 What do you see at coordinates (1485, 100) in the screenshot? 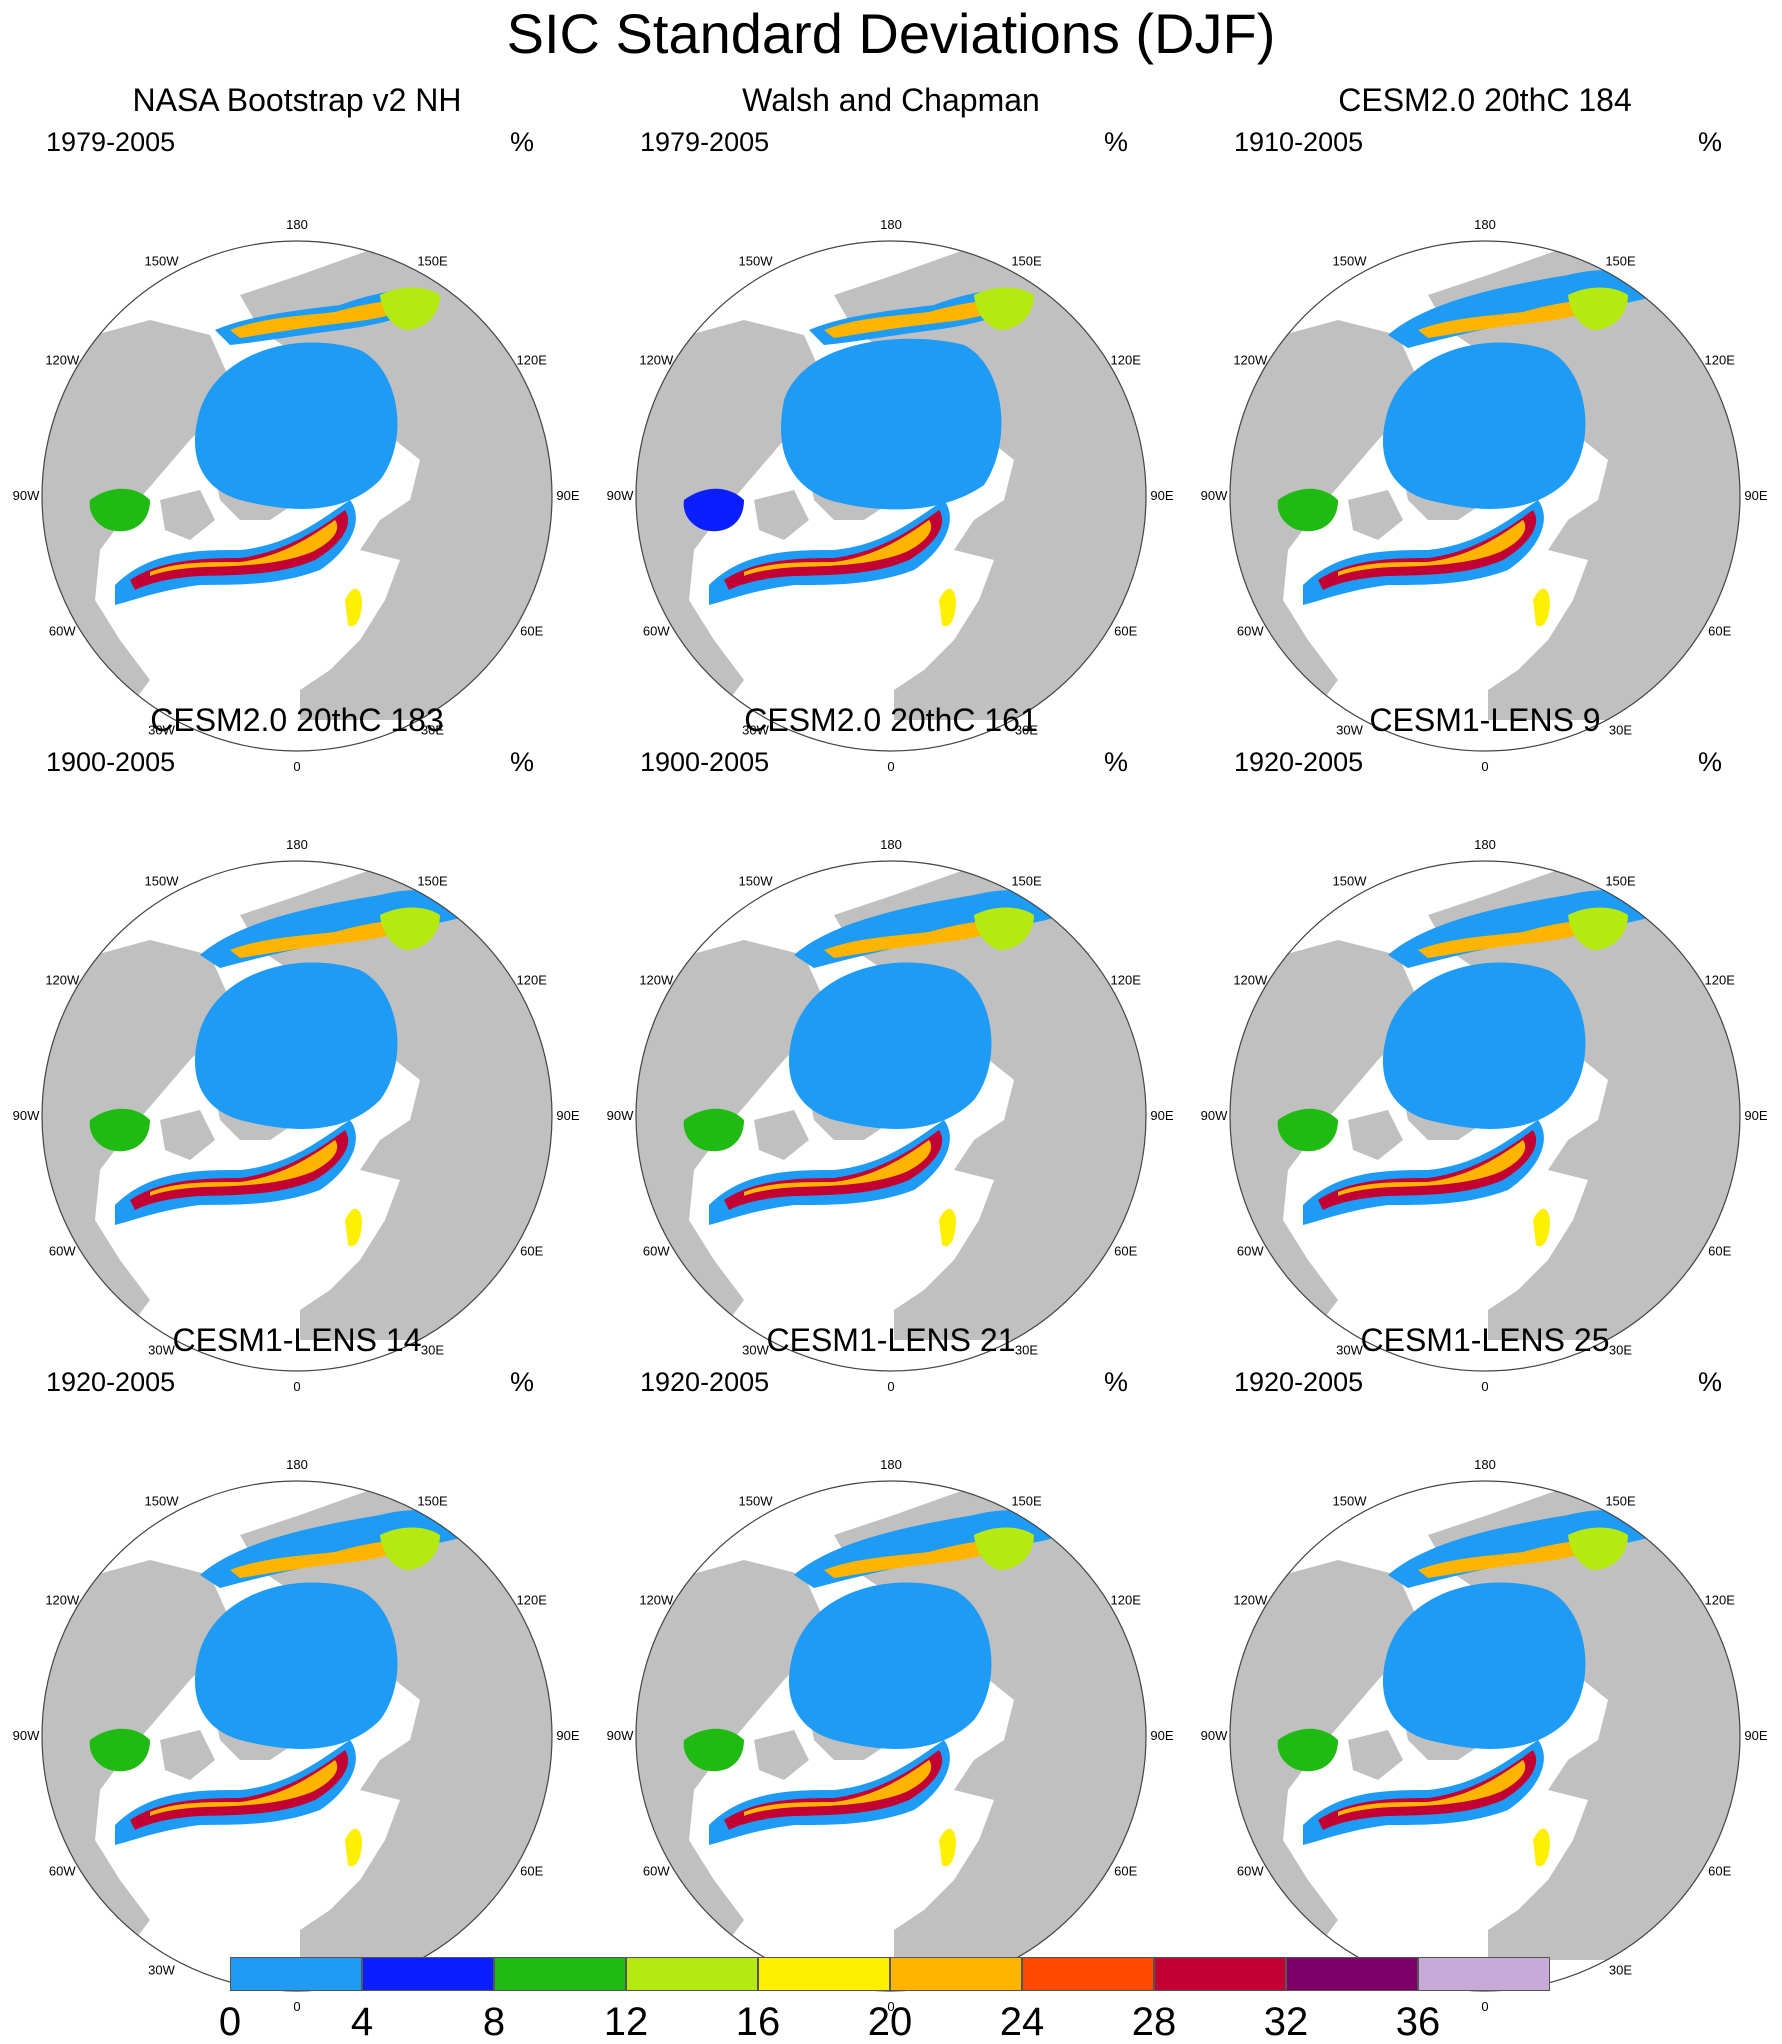
I see `panel-title: CESM2.0 20thC 184` at bounding box center [1485, 100].